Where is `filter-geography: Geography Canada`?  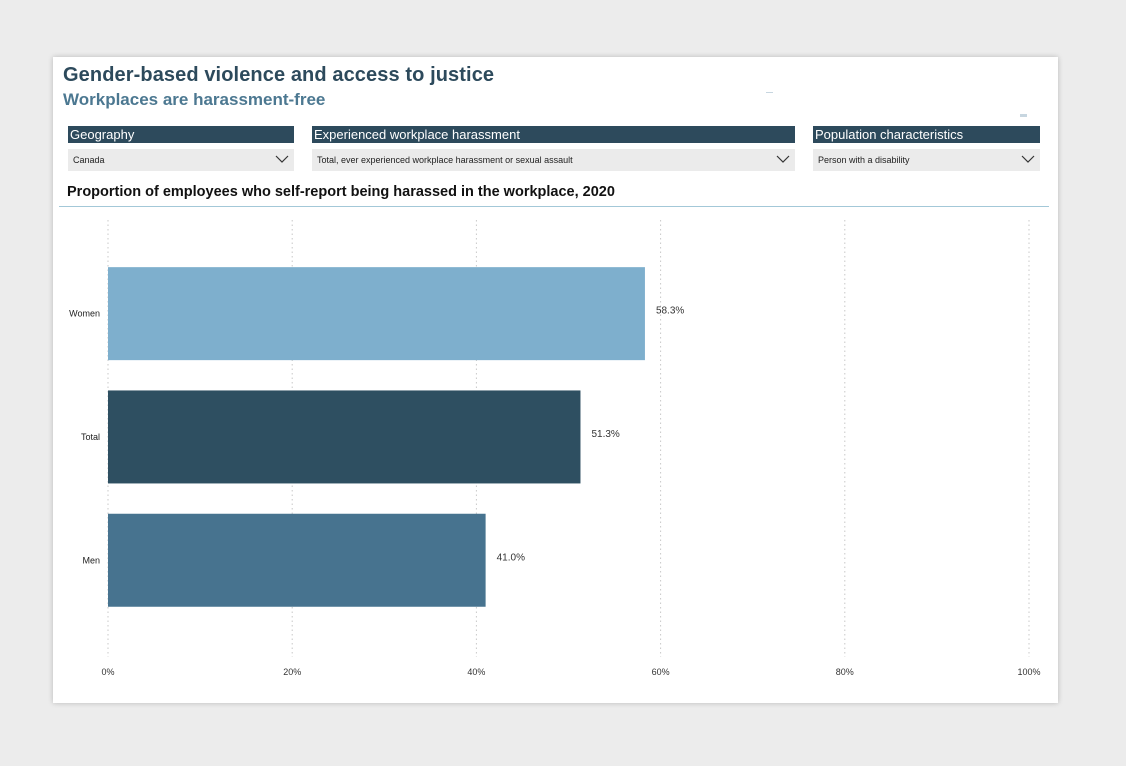 filter-geography: Geography Canada is located at coordinates (181, 148).